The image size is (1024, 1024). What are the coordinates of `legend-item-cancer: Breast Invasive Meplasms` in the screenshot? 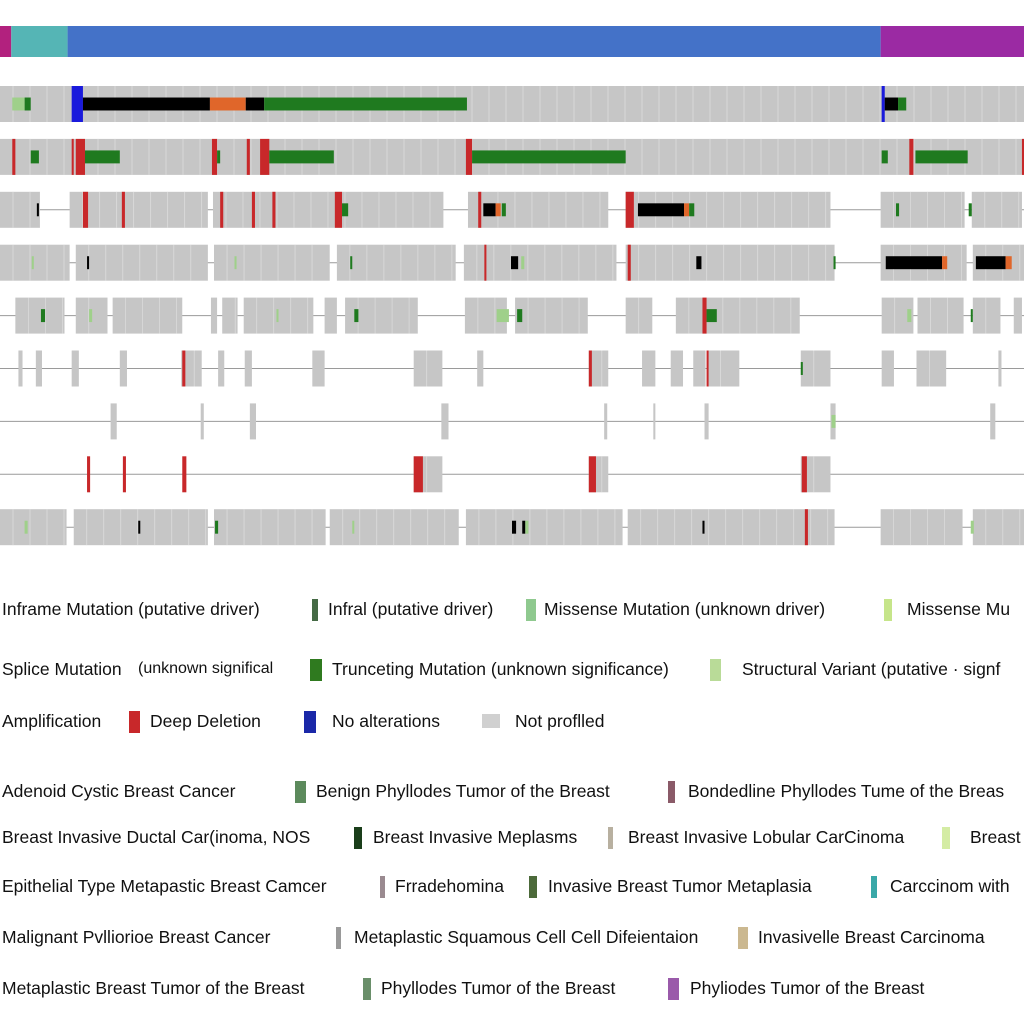 It's located at (464, 837).